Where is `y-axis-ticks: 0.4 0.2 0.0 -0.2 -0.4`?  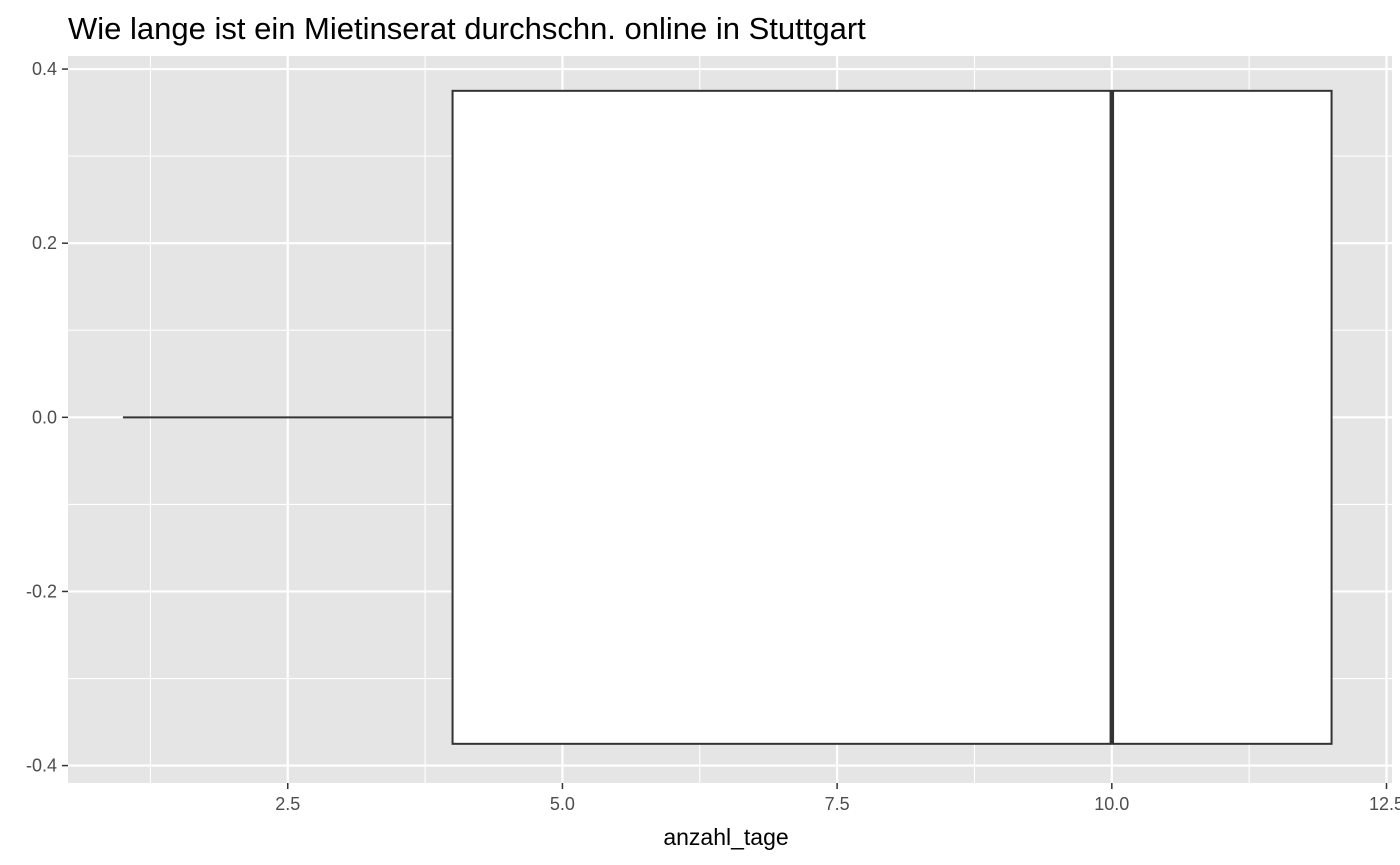
y-axis-ticks: 0.4 0.2 0.0 -0.2 -0.4 is located at coordinates (47, 417).